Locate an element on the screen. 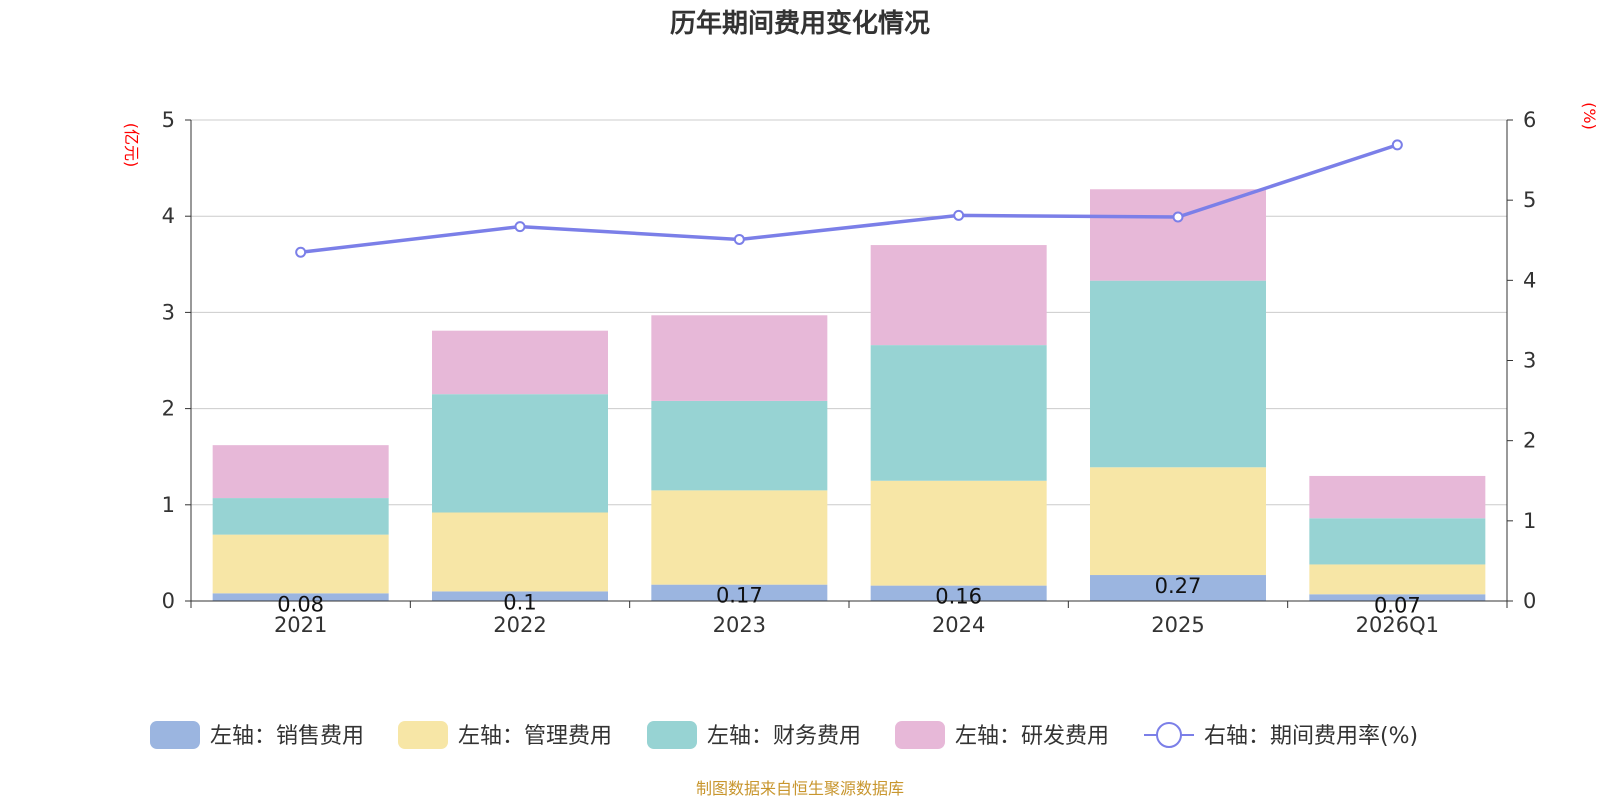  left-axis-tick-label: 5 is located at coordinates (168, 120).